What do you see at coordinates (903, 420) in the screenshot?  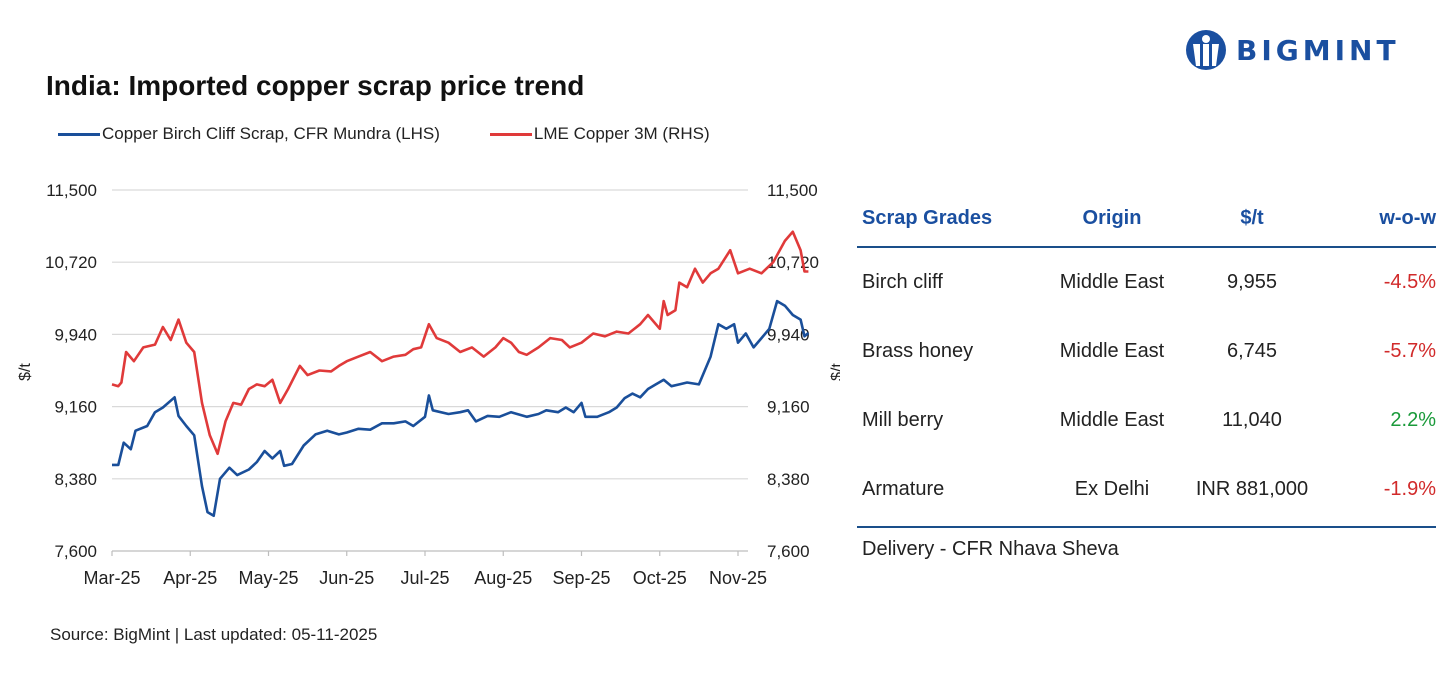 I see `cell-grade: Mill berry` at bounding box center [903, 420].